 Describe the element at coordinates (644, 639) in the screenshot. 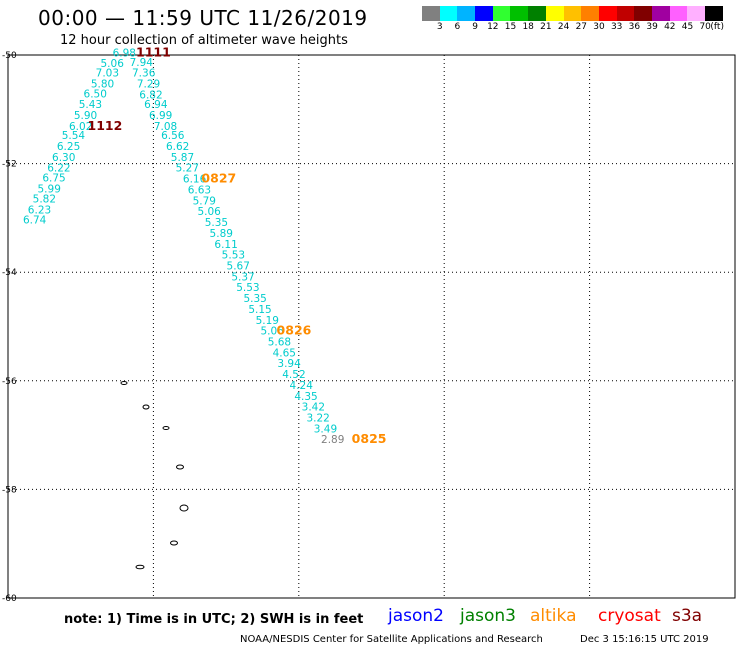

I see `generation-timestamp: Dec 3 15:16:15 UTC 2019` at that location.